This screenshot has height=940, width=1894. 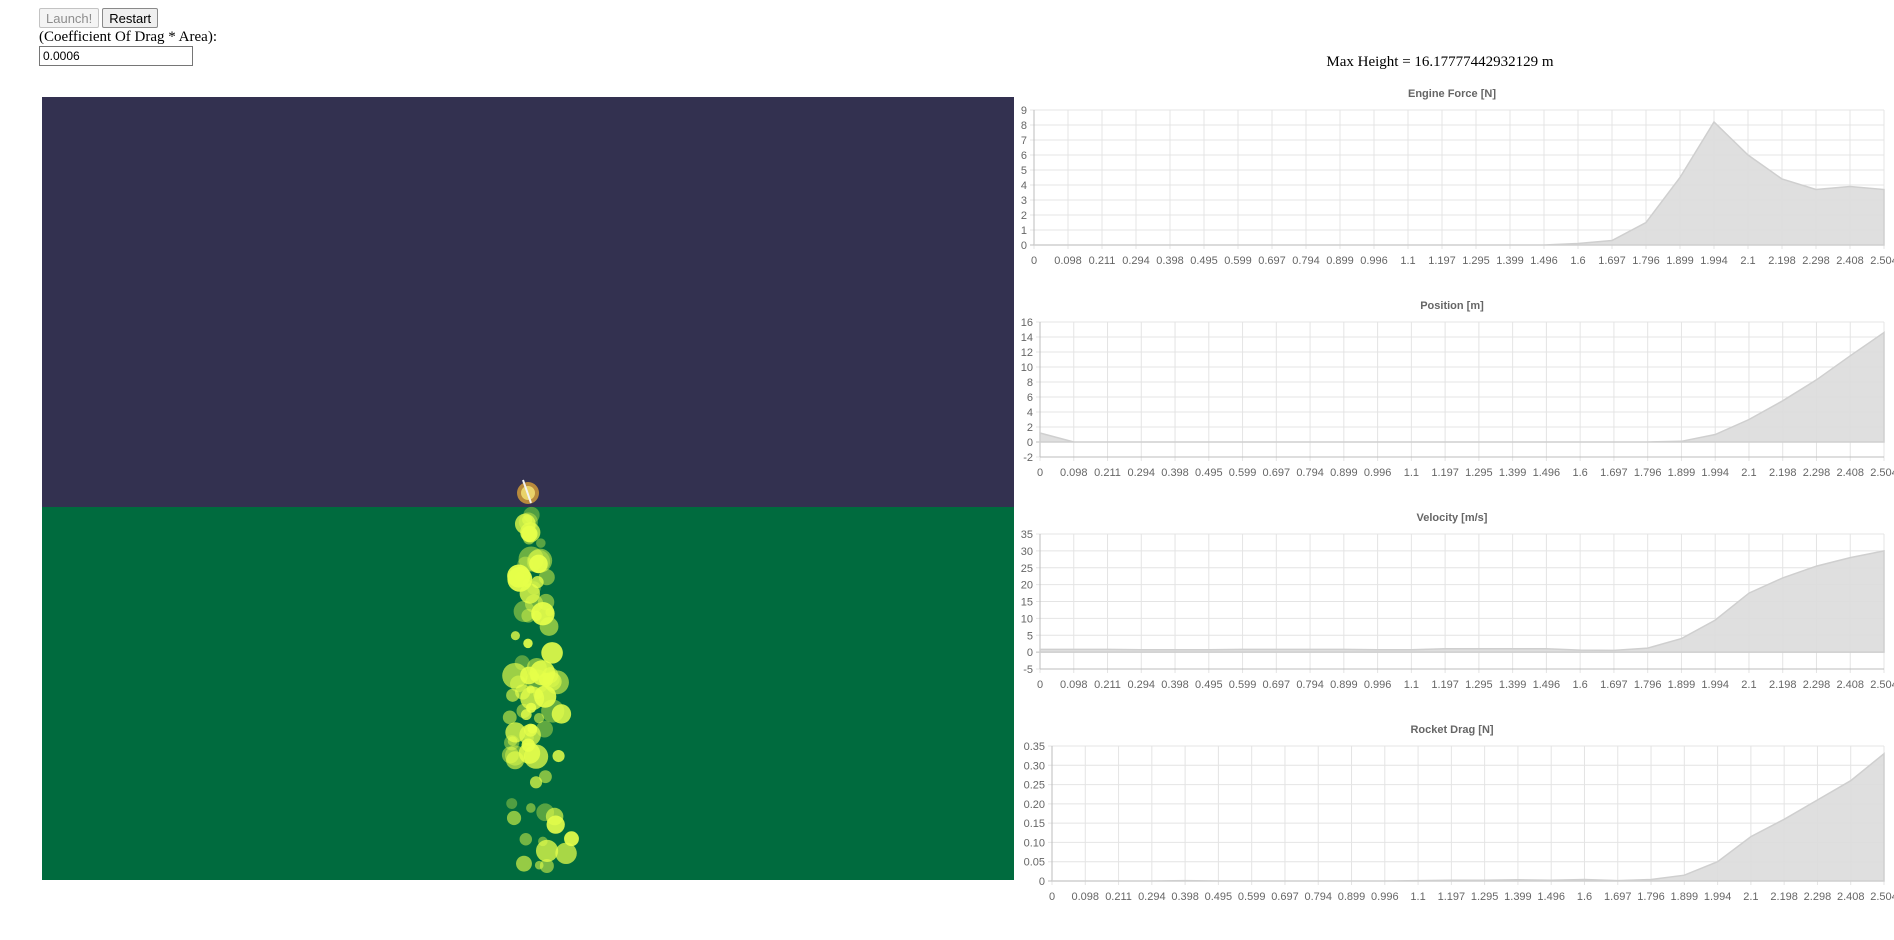 I want to click on x-tick-label: 1.899, so click(x=1685, y=897).